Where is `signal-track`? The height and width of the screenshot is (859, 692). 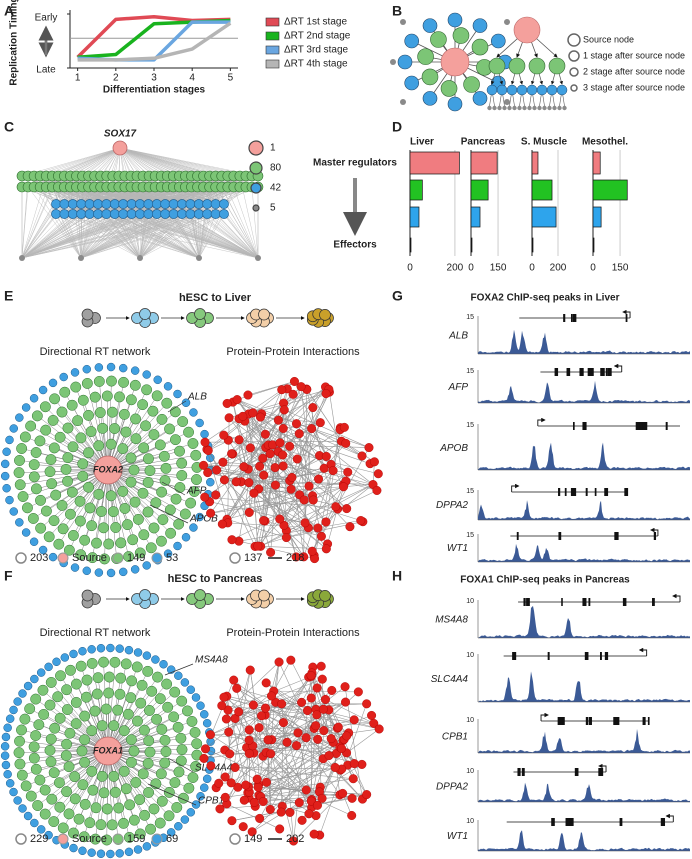 signal-track is located at coordinates (584, 622).